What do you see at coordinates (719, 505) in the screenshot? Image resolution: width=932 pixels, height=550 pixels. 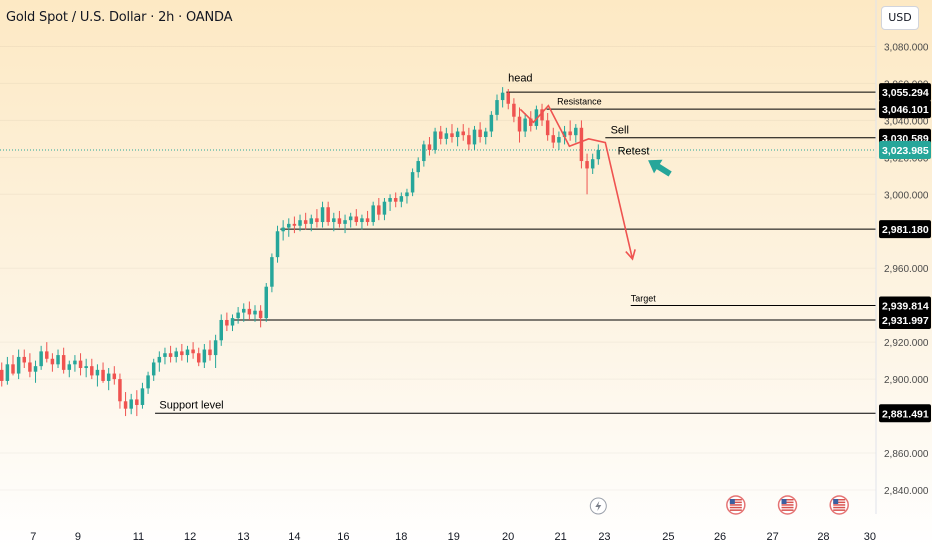 I see `event-markers` at bounding box center [719, 505].